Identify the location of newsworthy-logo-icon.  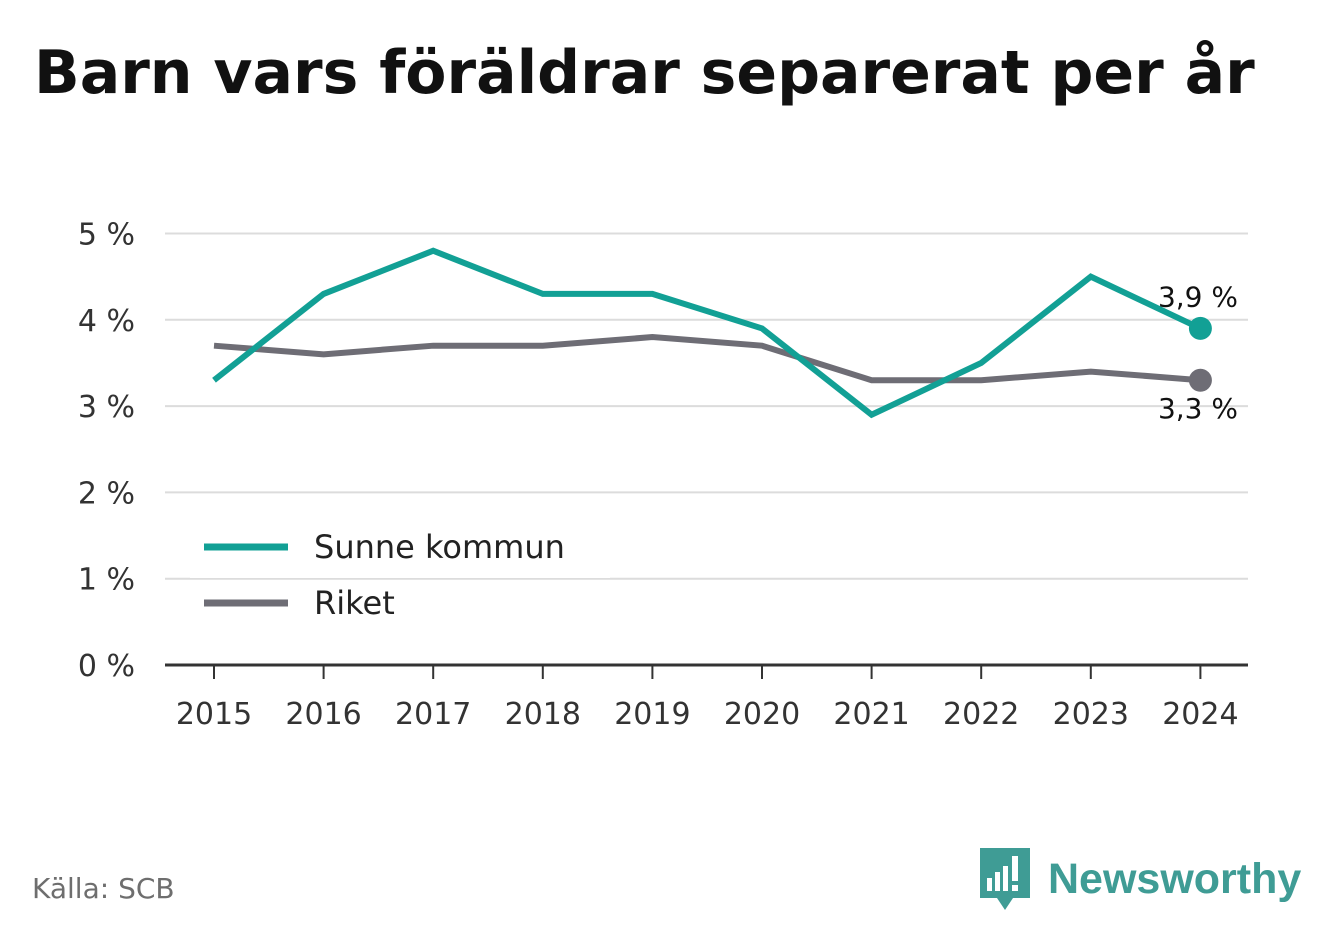
(1005, 879).